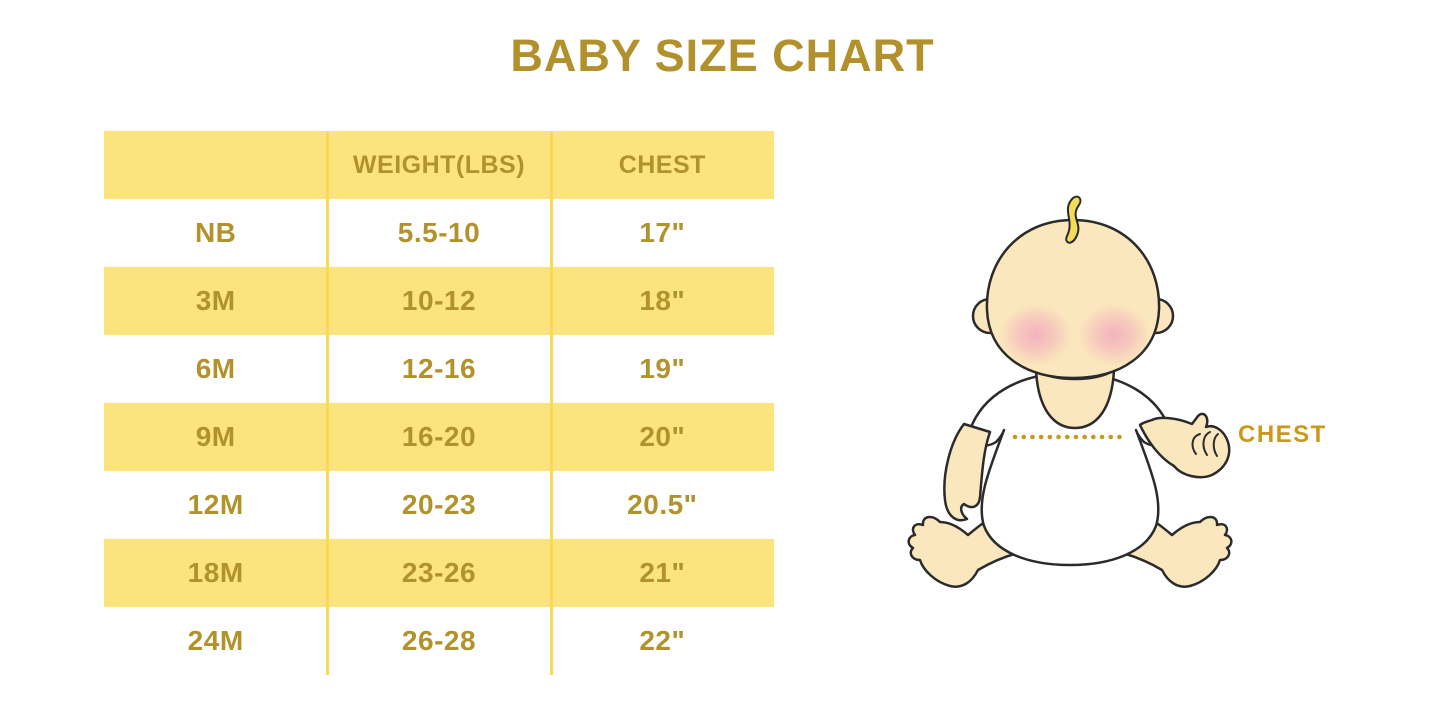 This screenshot has height=723, width=1445. I want to click on baby-hair-curl, so click(1073, 219).